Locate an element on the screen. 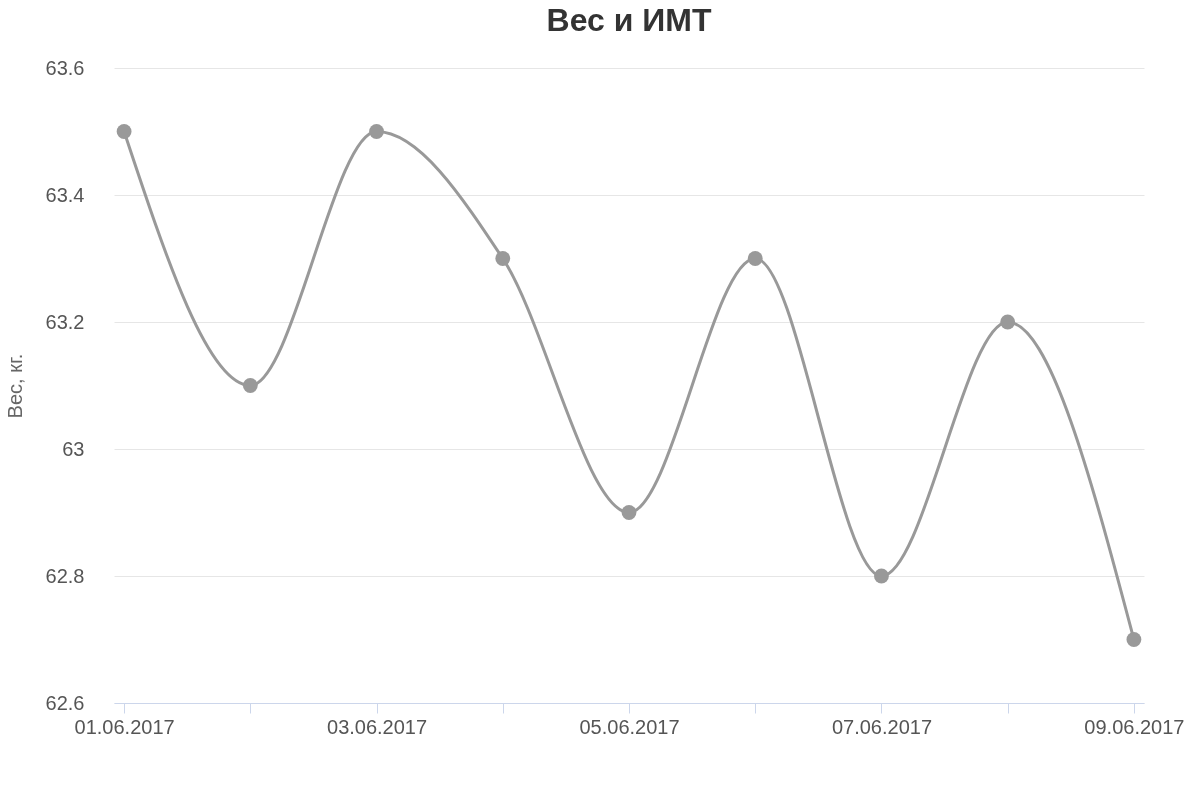 The width and height of the screenshot is (1200, 800). chart-title: Вес и ИМТ is located at coordinates (629, 20).